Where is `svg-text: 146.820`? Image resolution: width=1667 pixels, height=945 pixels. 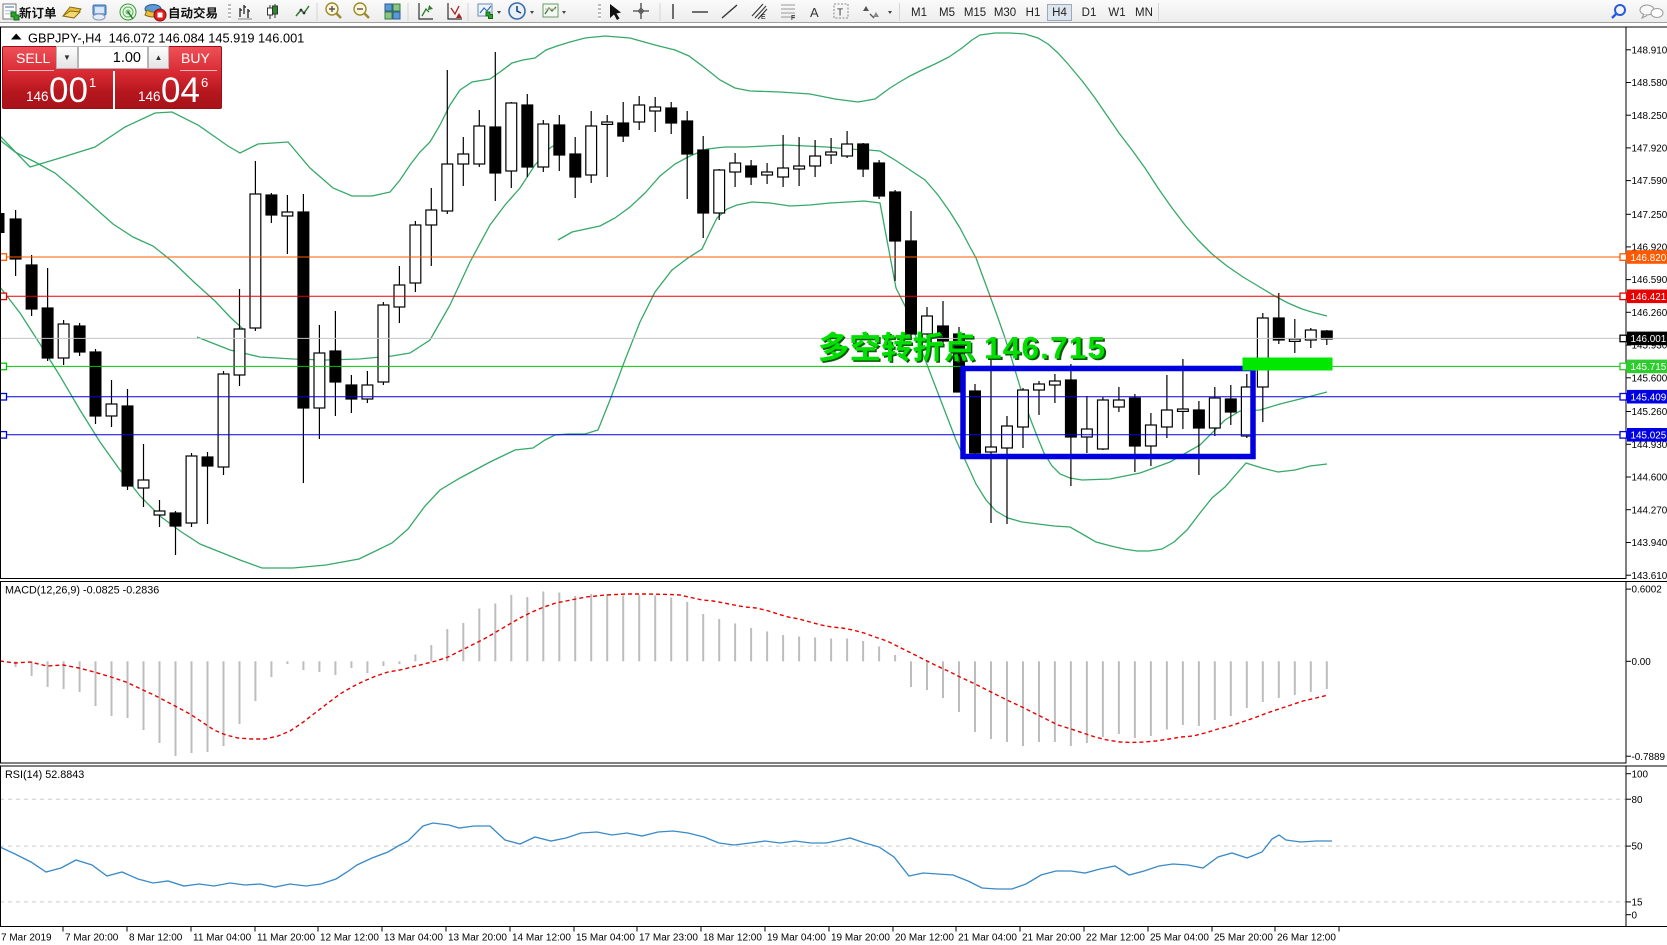 svg-text: 146.820 is located at coordinates (1649, 258).